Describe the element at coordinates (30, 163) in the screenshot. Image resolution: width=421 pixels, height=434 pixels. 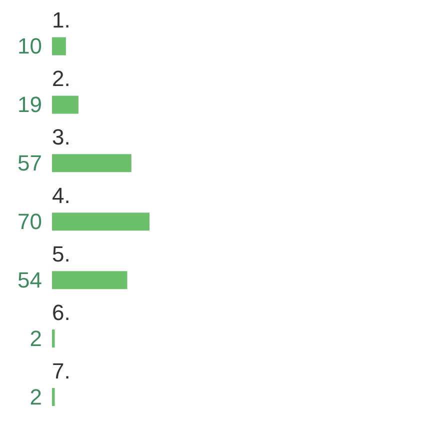
I see `data-label: 57` at that location.